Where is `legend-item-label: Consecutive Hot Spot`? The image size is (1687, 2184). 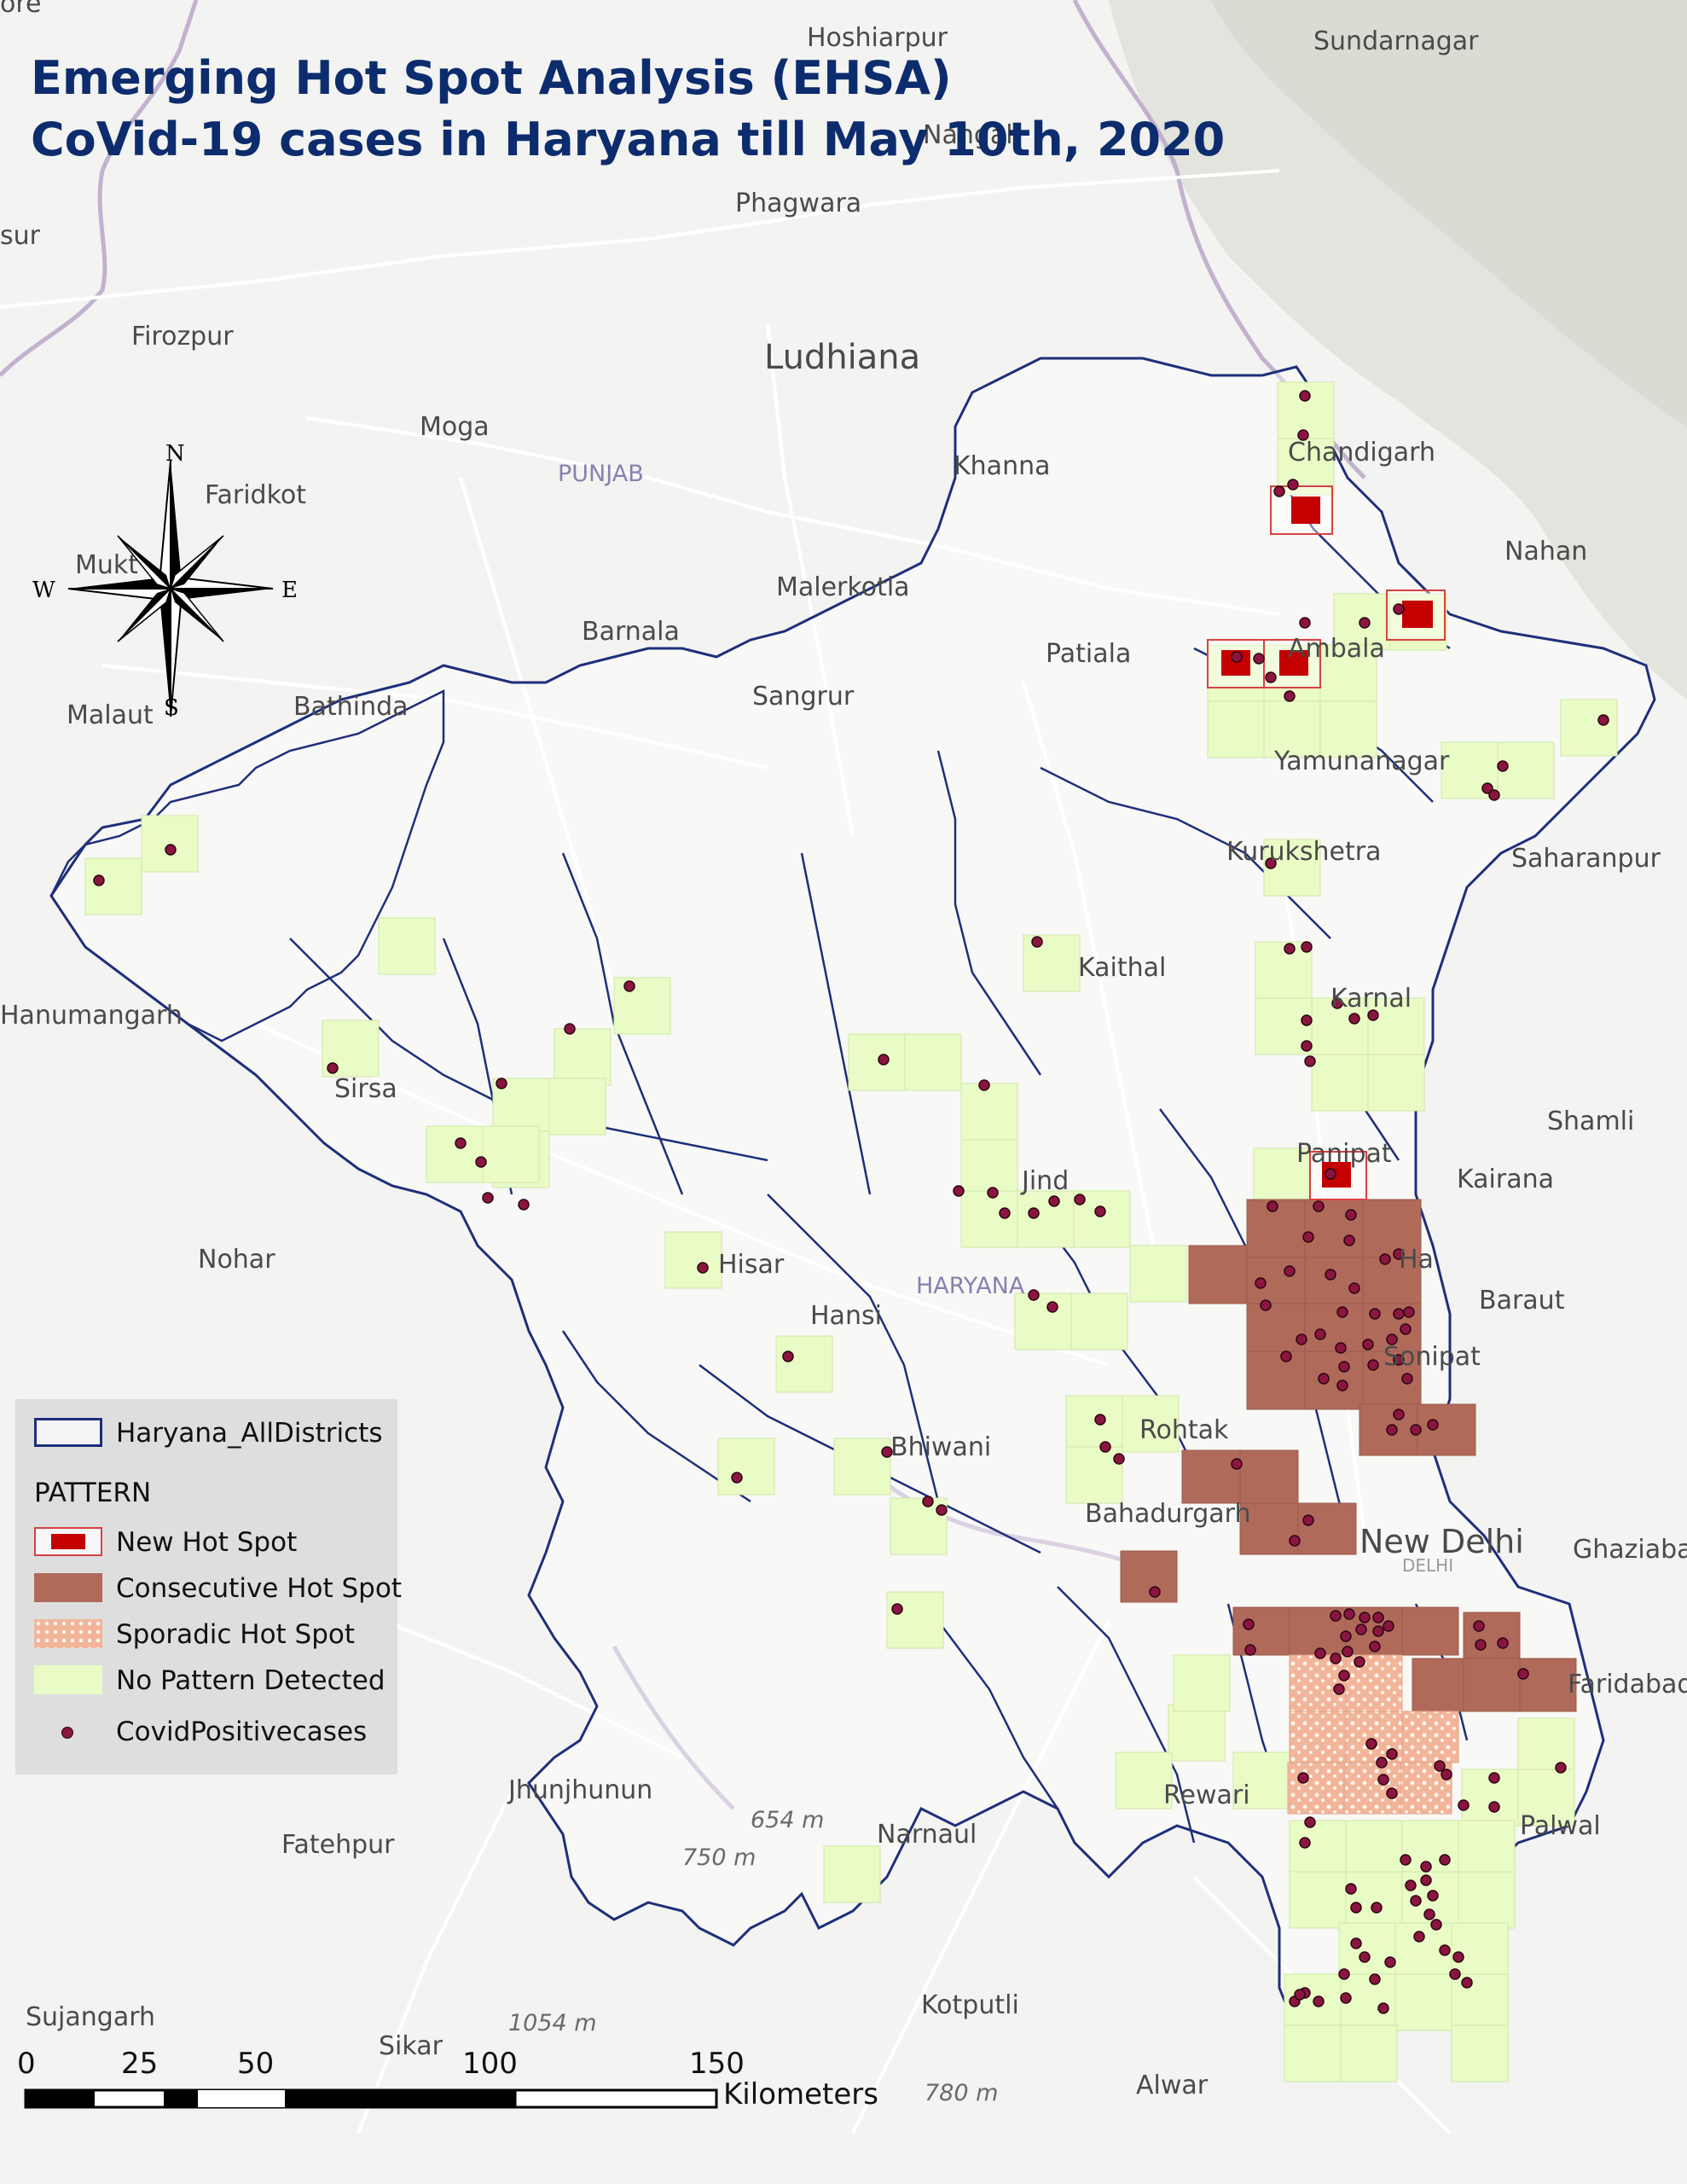
legend-item-label: Consecutive Hot Spot is located at coordinates (259, 1589).